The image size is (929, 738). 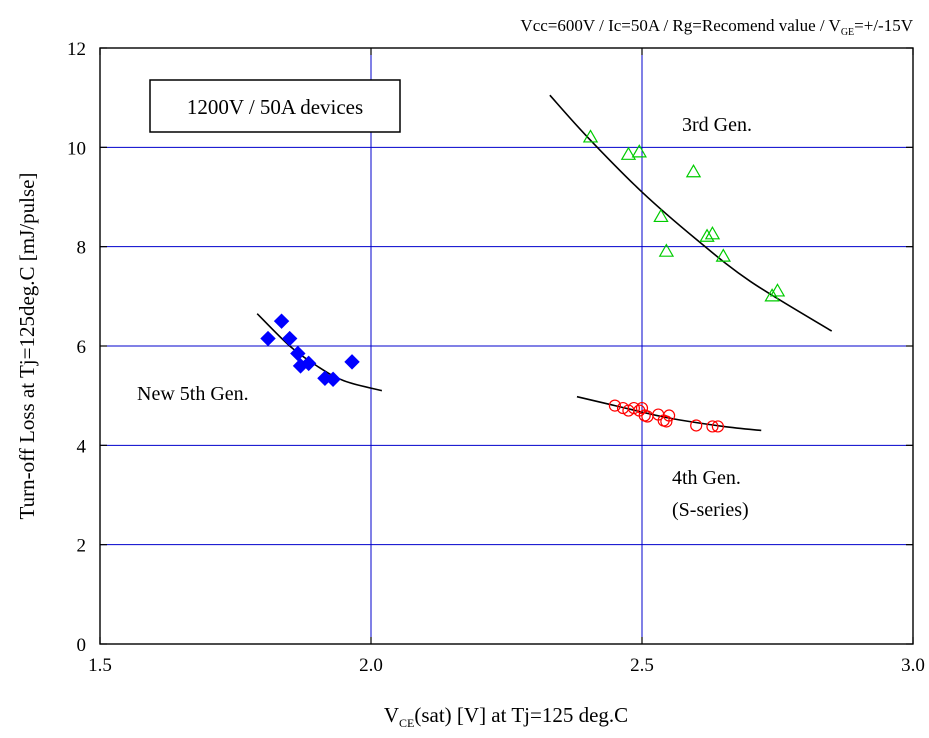 What do you see at coordinates (371, 665) in the screenshot?
I see `x-tick-label: 2.0` at bounding box center [371, 665].